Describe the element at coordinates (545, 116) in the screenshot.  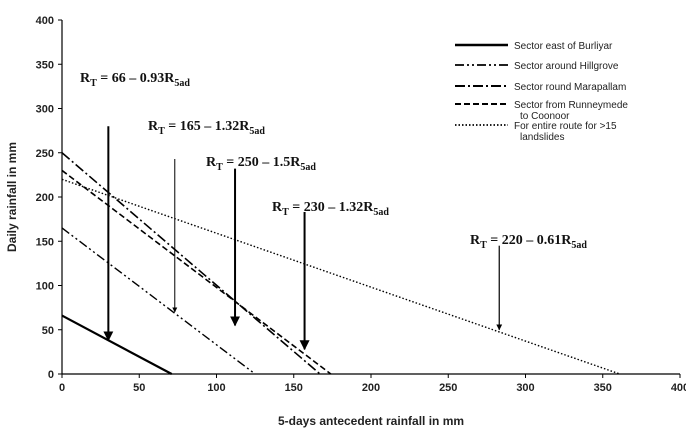
I see `legend-entry-line: to Coonoor` at that location.